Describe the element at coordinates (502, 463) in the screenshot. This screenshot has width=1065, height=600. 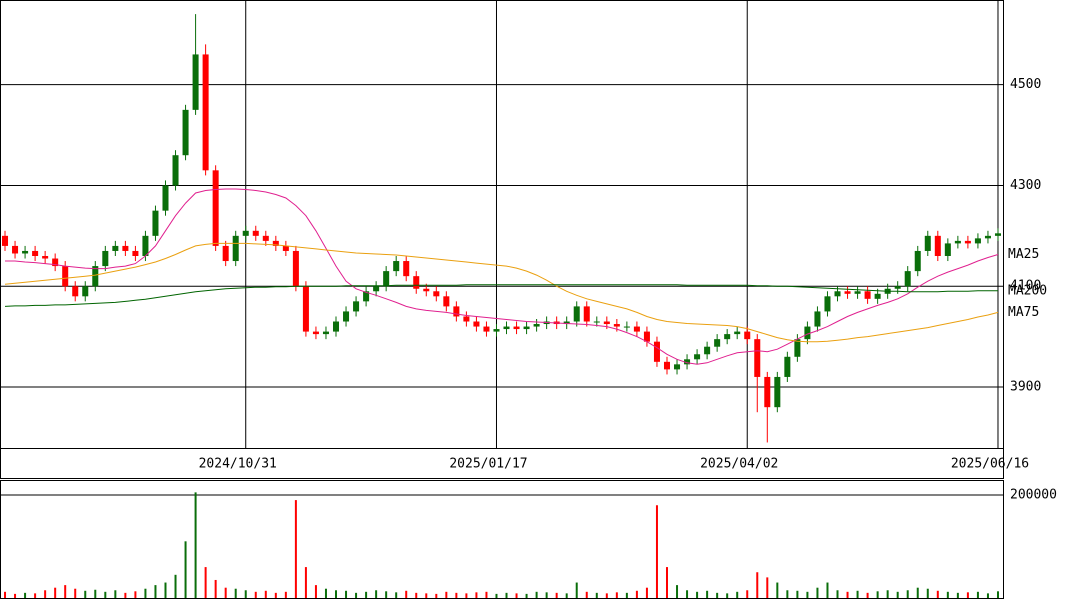
I see `date-strip` at that location.